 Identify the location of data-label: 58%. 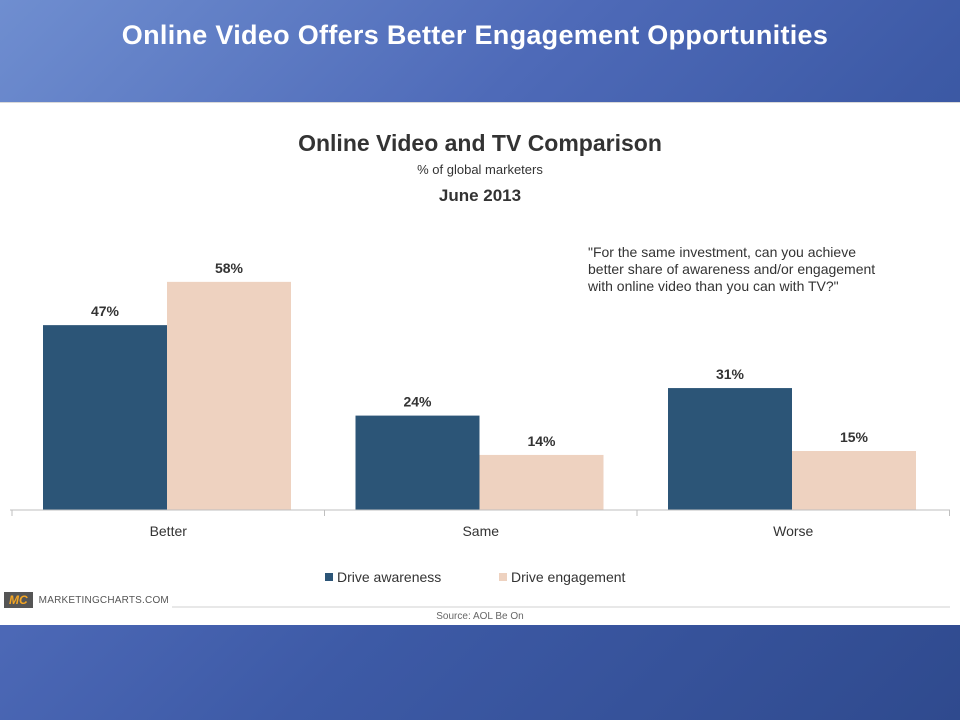
(229, 268).